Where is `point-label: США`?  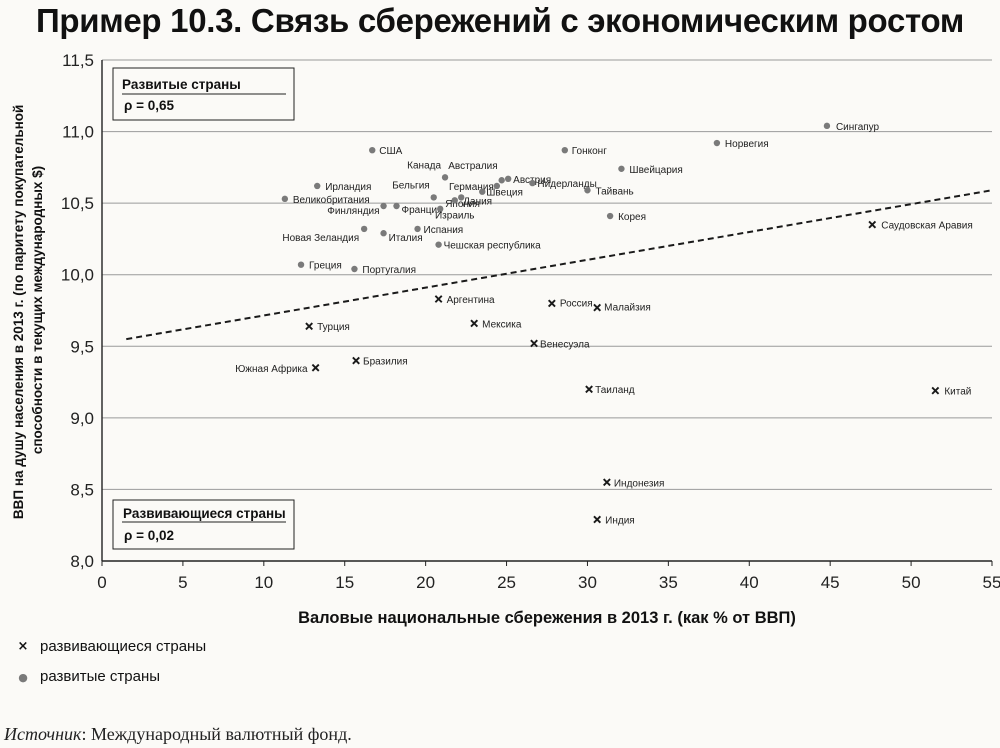
point-label: США is located at coordinates (390, 151).